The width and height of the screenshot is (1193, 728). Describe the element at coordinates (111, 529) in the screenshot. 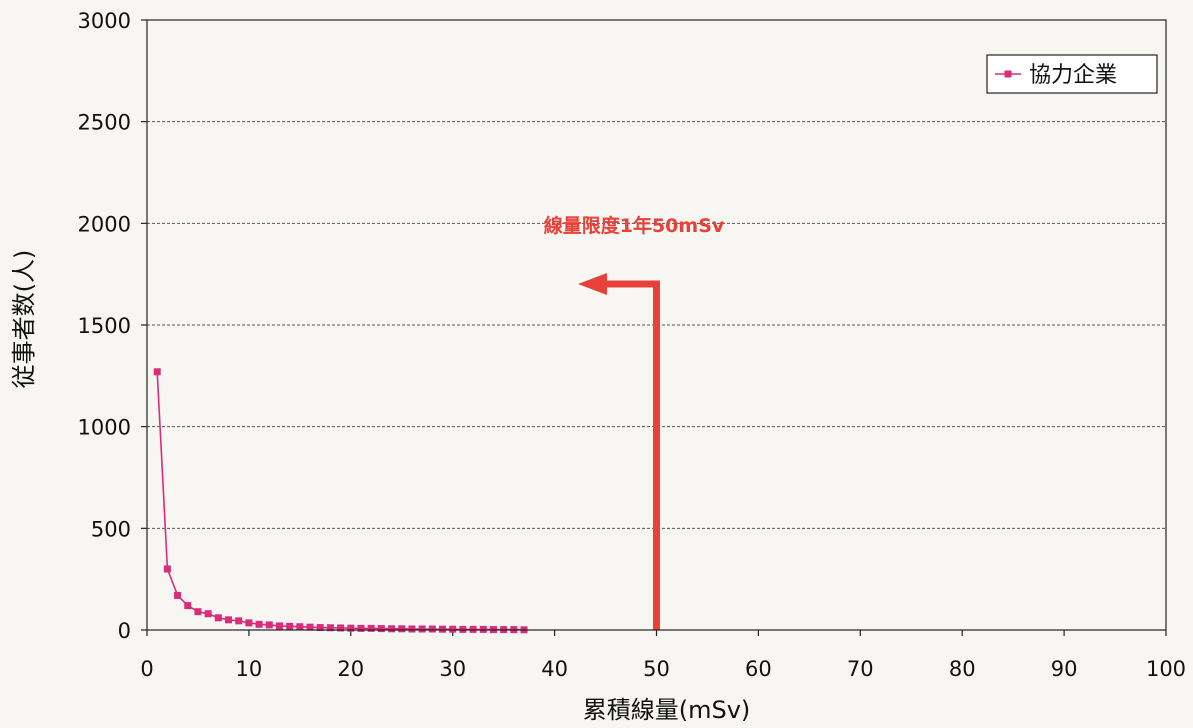

I see `y-tick-label-500: 500` at that location.